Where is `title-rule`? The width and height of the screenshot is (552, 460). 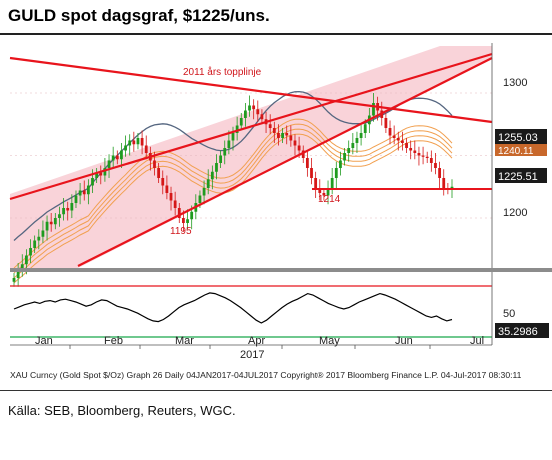 title-rule is located at coordinates (276, 34).